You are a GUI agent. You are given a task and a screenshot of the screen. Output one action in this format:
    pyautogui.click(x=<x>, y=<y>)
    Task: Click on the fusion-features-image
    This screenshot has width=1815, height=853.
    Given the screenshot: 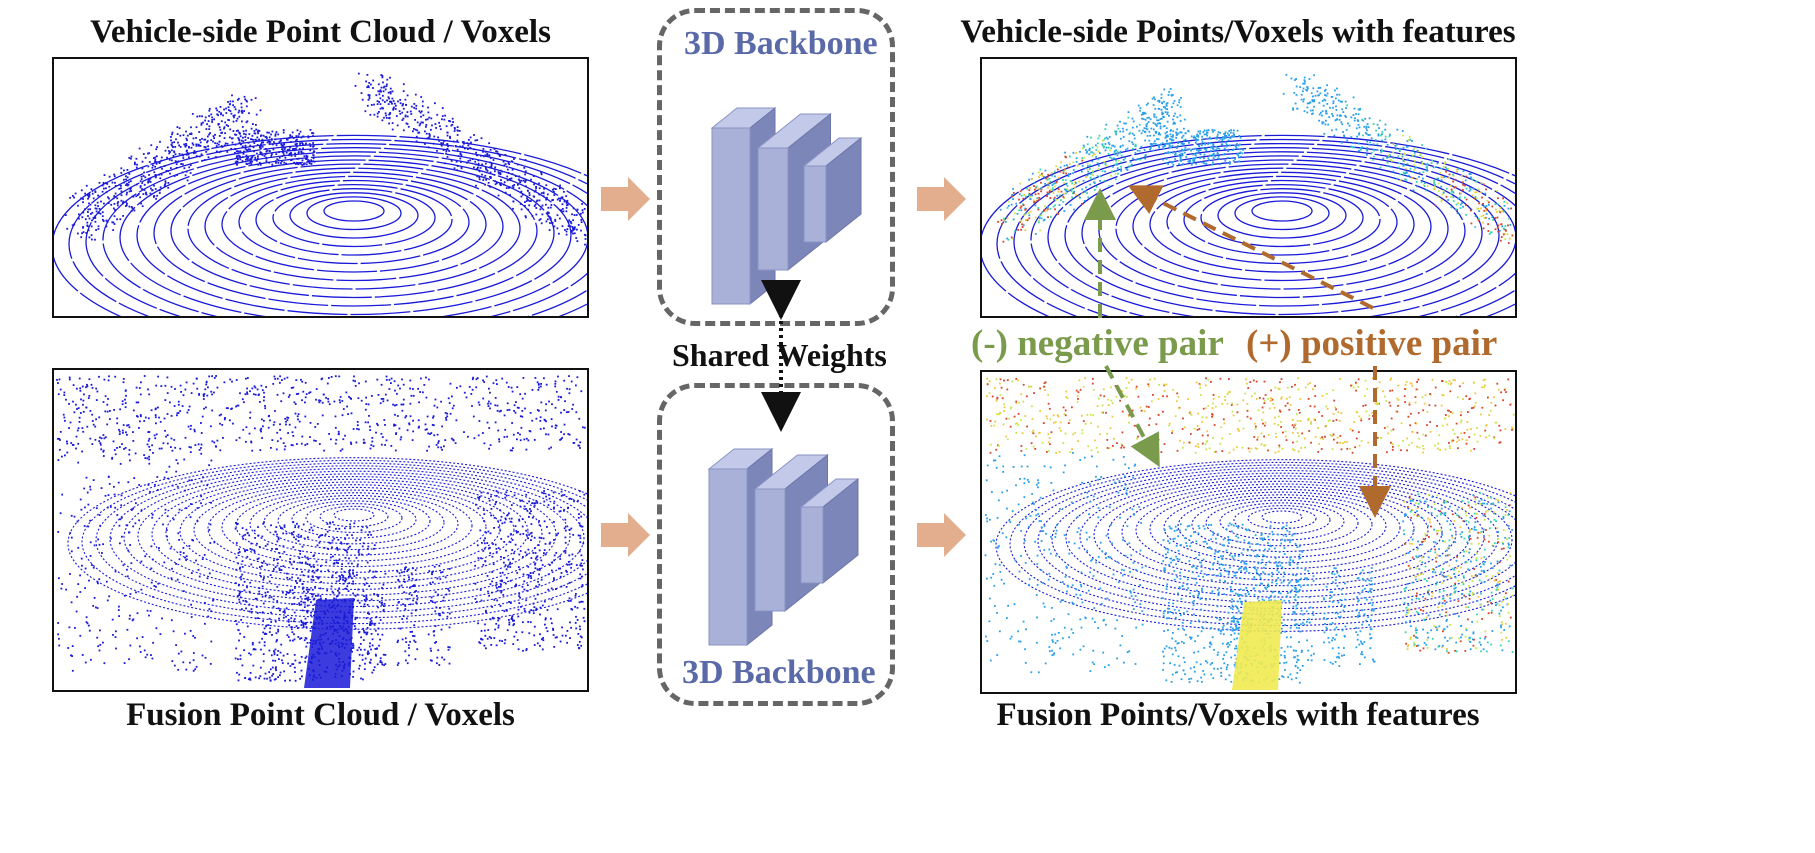 What is the action you would take?
    pyautogui.click(x=1248, y=532)
    